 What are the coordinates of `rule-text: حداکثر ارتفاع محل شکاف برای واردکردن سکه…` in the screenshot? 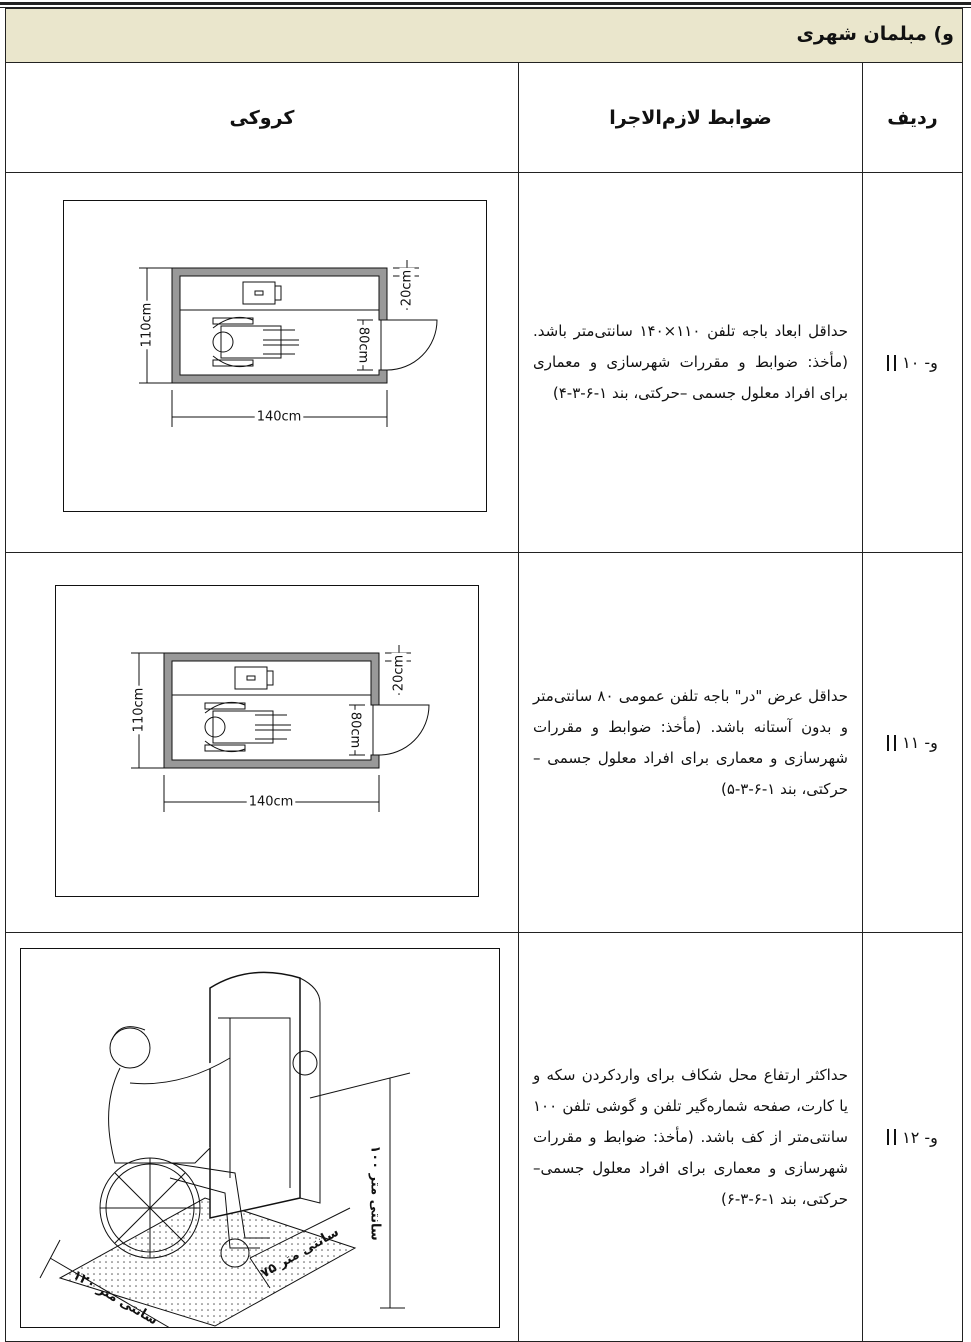 It's located at (690, 1137).